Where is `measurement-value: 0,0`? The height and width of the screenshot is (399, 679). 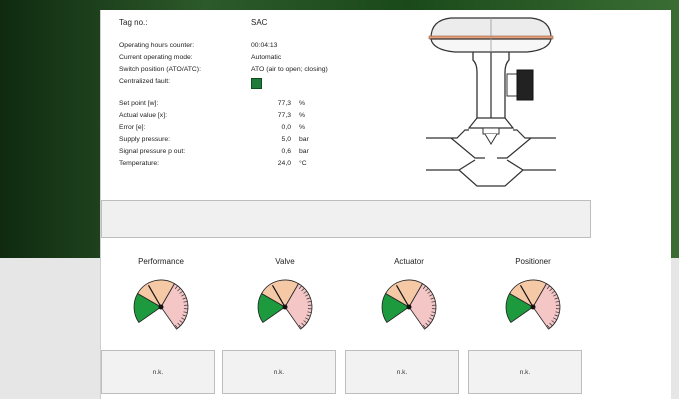 measurement-value: 0,0 is located at coordinates (286, 127).